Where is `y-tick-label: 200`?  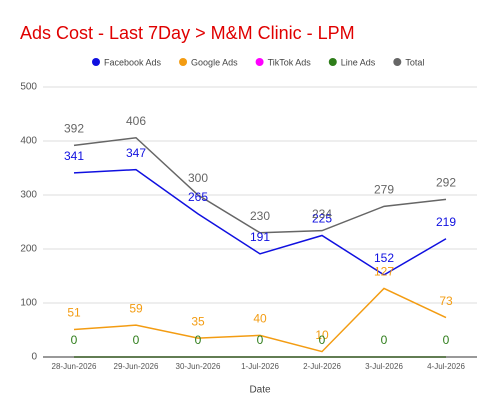
y-tick-label: 200 is located at coordinates (28, 249).